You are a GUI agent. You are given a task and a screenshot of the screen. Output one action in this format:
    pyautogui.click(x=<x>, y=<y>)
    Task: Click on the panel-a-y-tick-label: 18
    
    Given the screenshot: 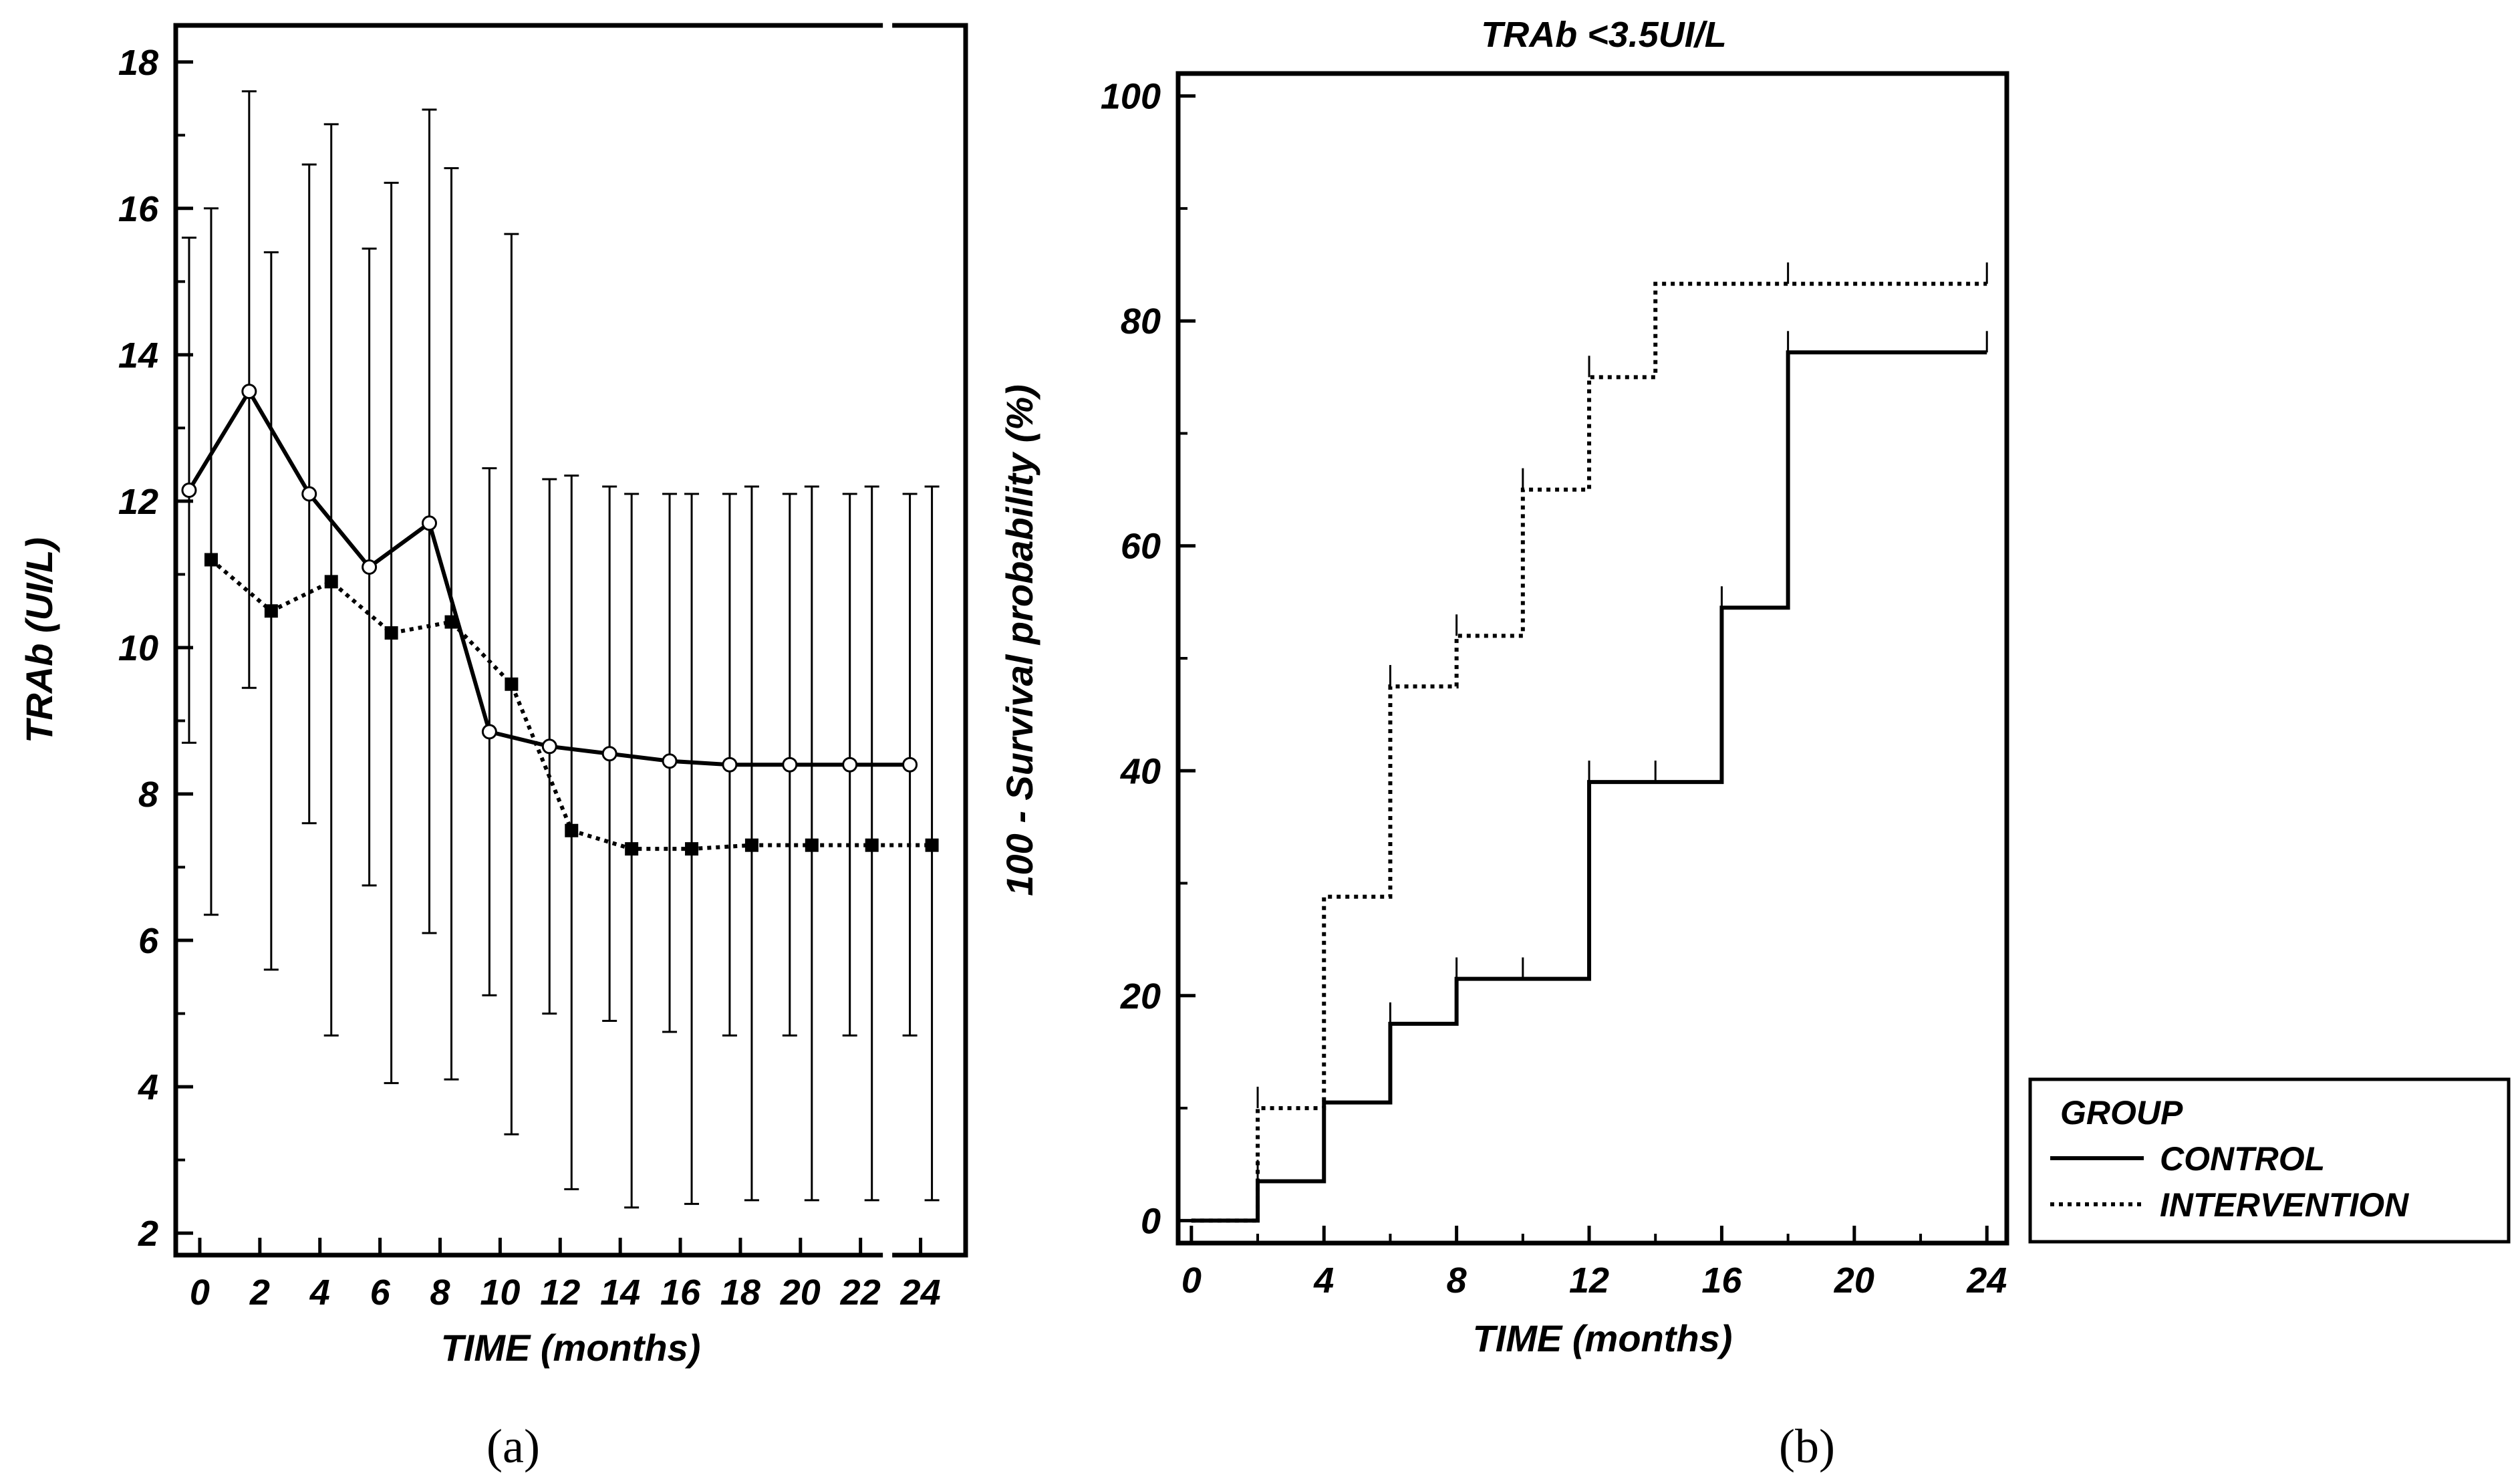 What is the action you would take?
    pyautogui.click(x=138, y=63)
    